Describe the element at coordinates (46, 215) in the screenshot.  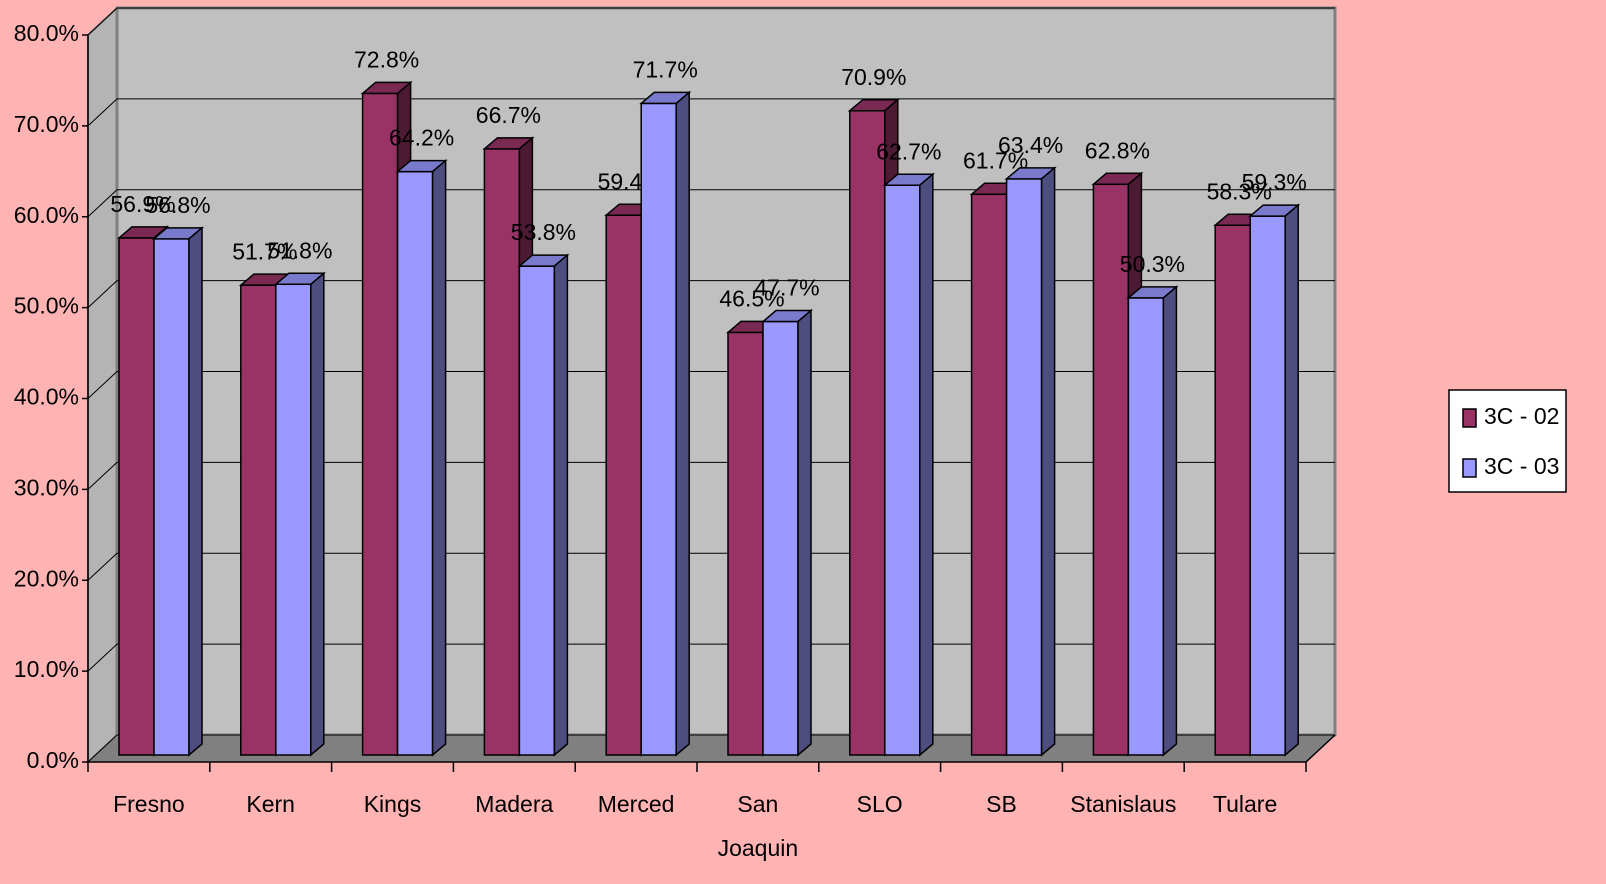
I see `y-tick-label: 60.0%` at that location.